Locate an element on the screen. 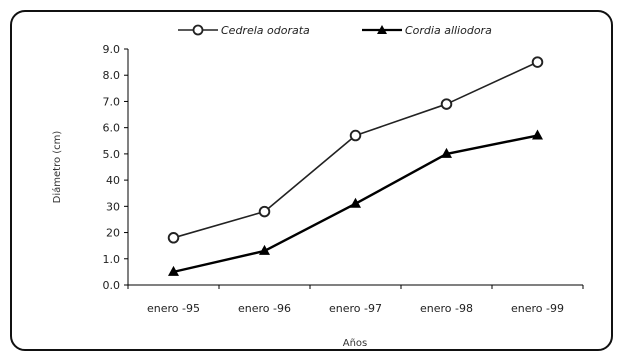 This screenshot has height=356, width=621. x-axis-title: Años is located at coordinates (355, 343).